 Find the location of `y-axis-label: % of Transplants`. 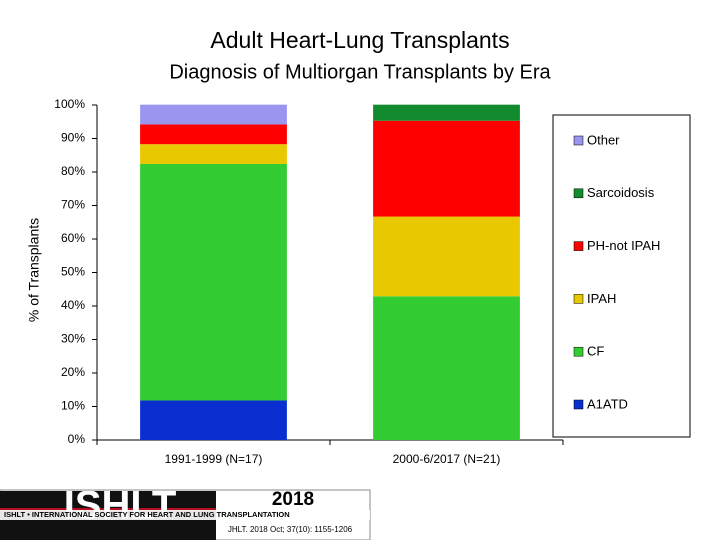

y-axis-label: % of Transplants is located at coordinates (34, 270).